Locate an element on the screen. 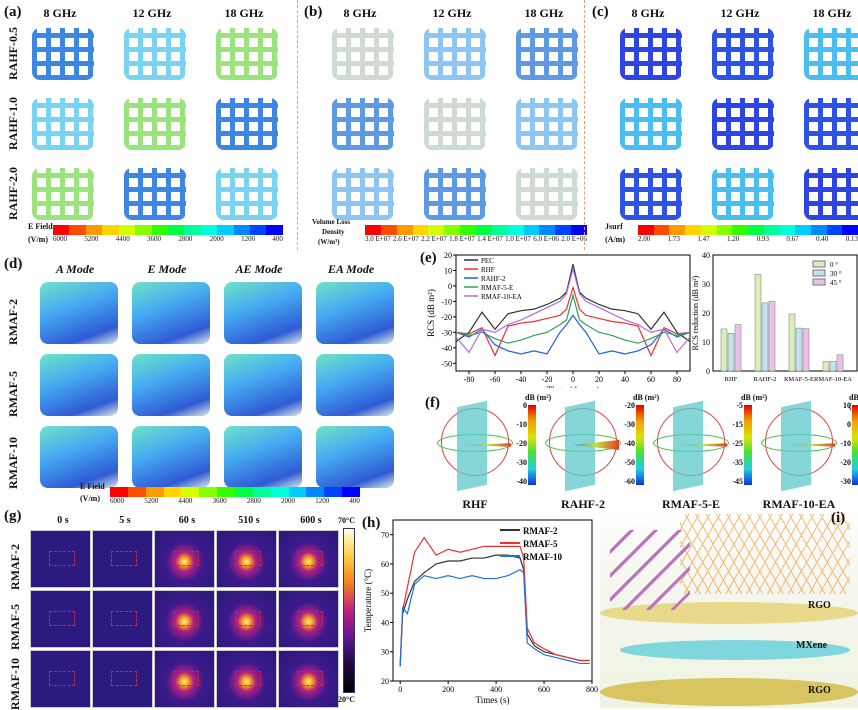  colorbar-tick: 5200 is located at coordinates (151, 501).